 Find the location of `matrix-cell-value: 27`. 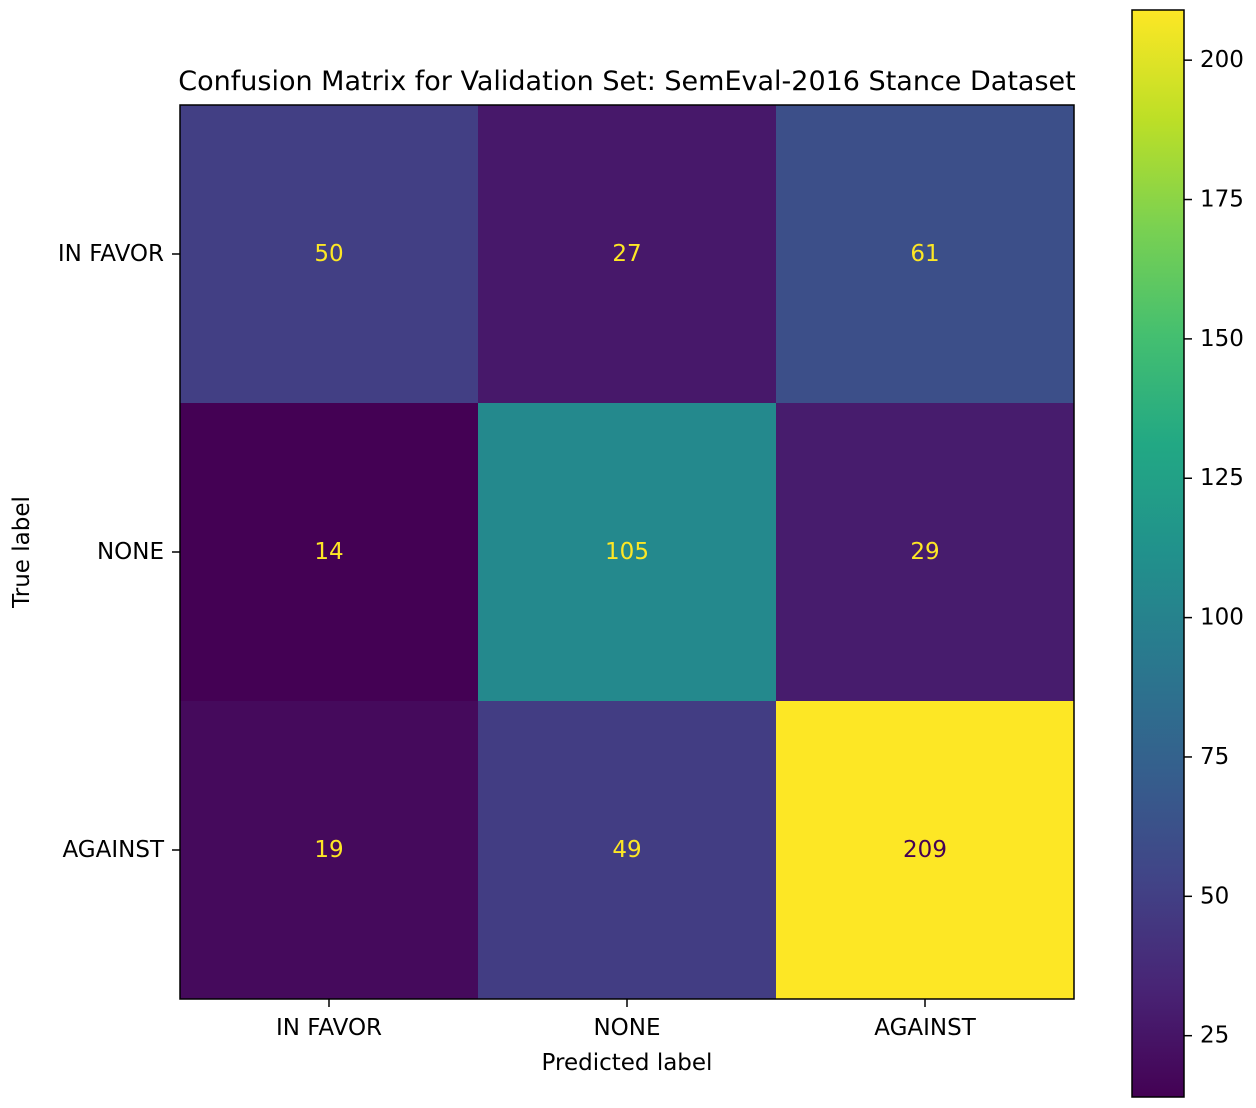

matrix-cell-value: 27 is located at coordinates (626, 254).